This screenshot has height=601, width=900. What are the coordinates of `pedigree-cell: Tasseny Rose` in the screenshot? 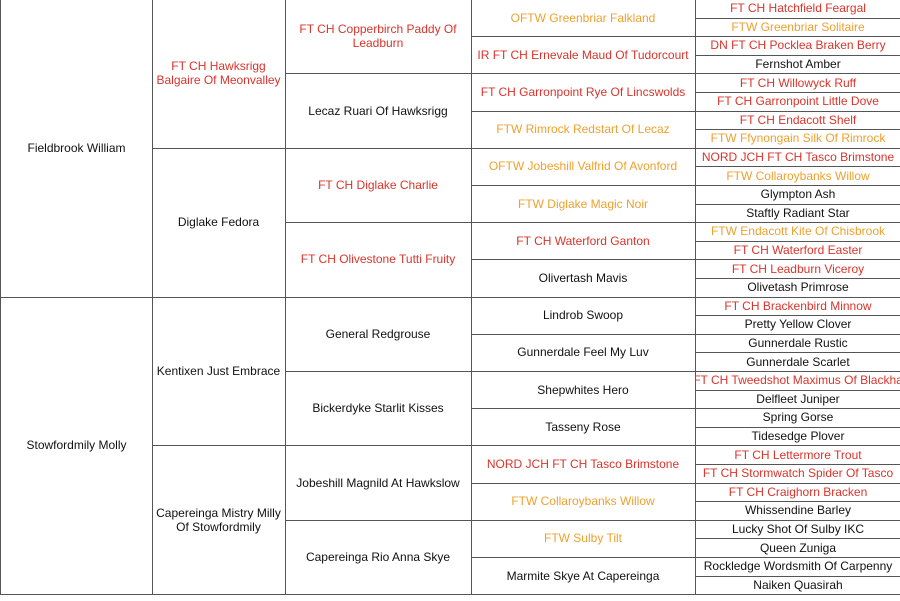 It's located at (583, 427).